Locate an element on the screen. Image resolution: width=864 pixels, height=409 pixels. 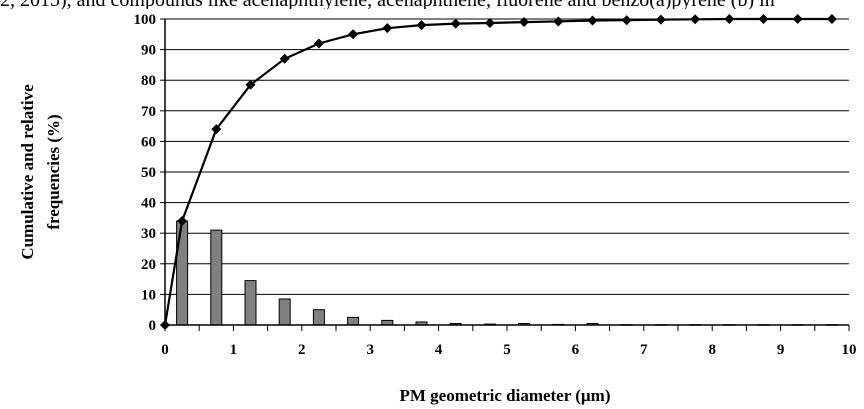
x-tick-label-7: 7 is located at coordinates (644, 350).